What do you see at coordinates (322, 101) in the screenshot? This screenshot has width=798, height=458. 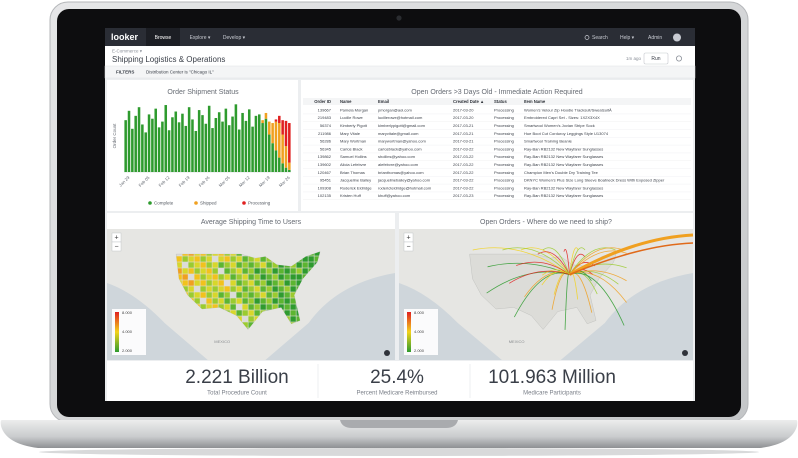 I see `column-header: Order ID` at bounding box center [322, 101].